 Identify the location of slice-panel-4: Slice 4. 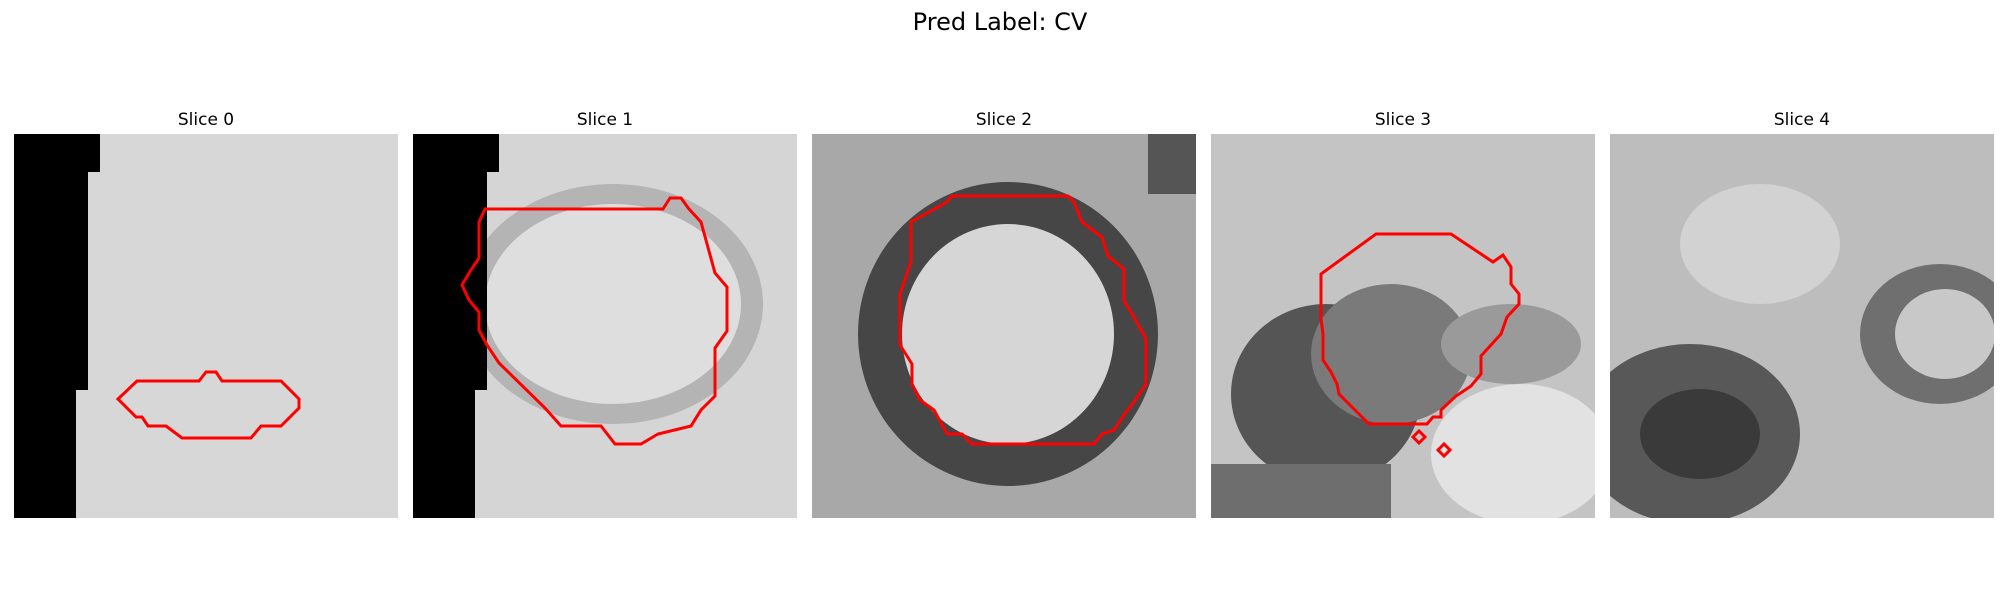
(1802, 313).